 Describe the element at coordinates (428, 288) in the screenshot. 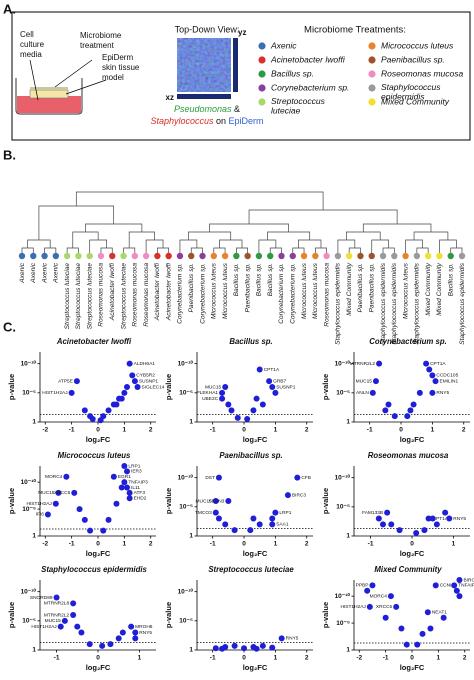

I see `leaf-label: Mixed Community` at that location.